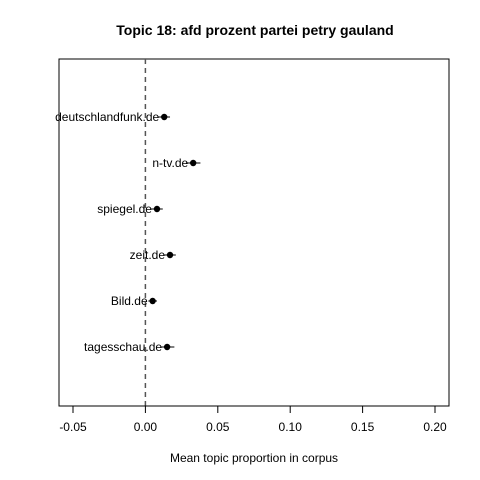 The width and height of the screenshot is (480, 480). Describe the element at coordinates (170, 163) in the screenshot. I see `point-label: n-tv.de` at that location.